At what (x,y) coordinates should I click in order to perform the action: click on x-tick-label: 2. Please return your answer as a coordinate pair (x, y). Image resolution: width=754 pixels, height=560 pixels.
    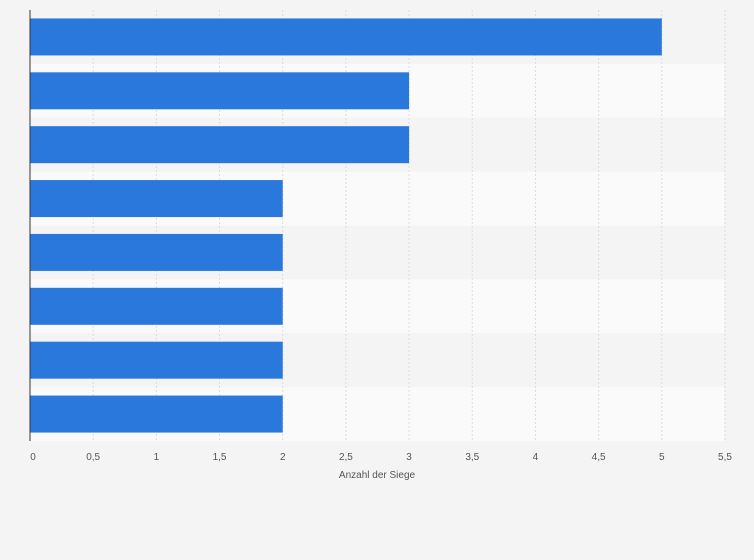
    Looking at the image, I should click on (283, 457).